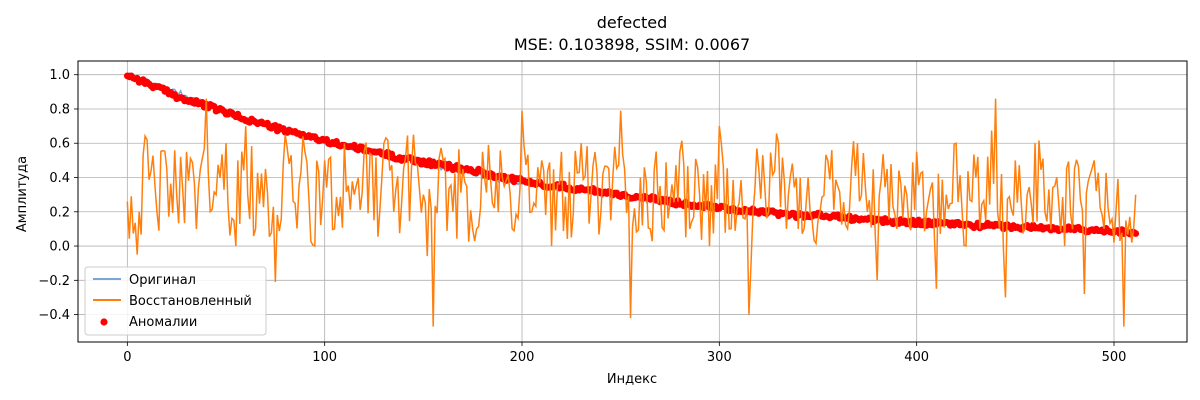 The image size is (1200, 400). What do you see at coordinates (1114, 357) in the screenshot?
I see `x-tick-label: 500` at bounding box center [1114, 357].